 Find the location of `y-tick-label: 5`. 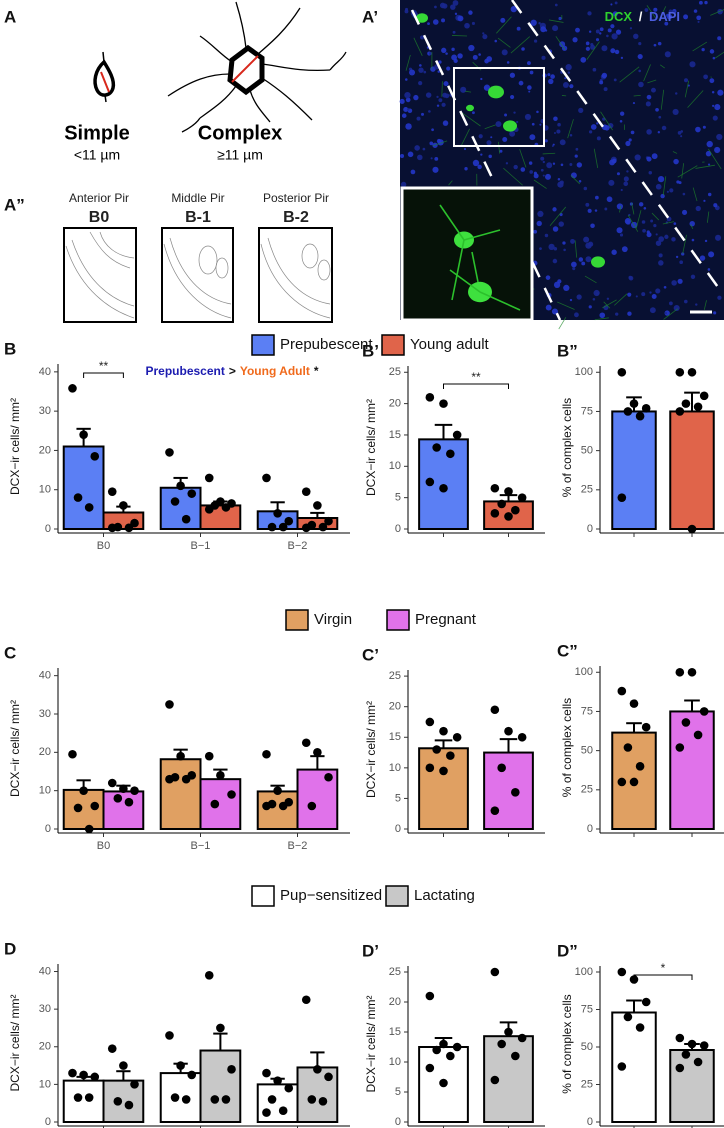

y-tick-label: 5 is located at coordinates (398, 498).